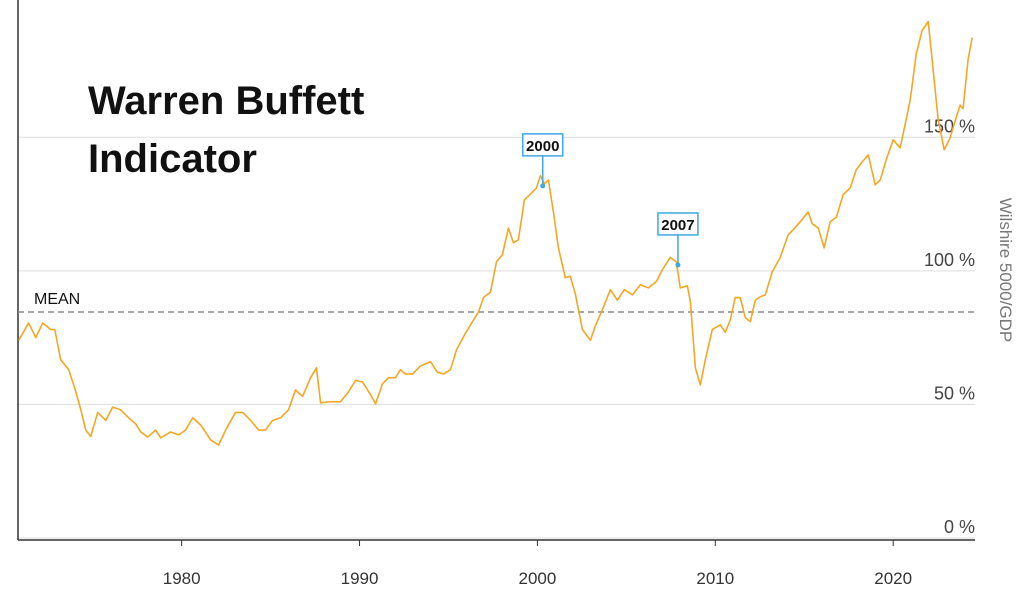  Describe the element at coordinates (954, 393) in the screenshot. I see `y-tick-label: 50 %` at that location.